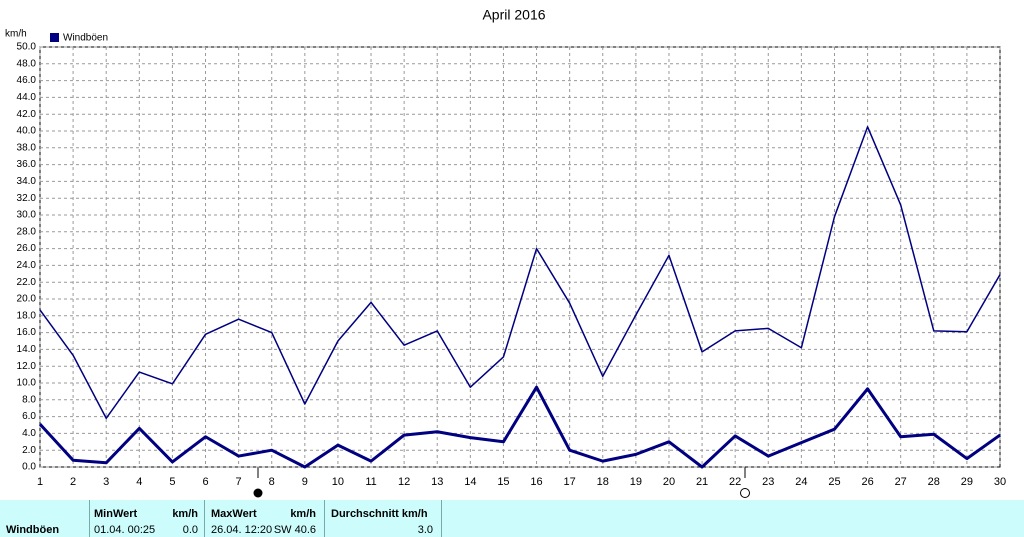 The image size is (1024, 537). What do you see at coordinates (27, 315) in the screenshot?
I see `y-tick-label: 18.0` at bounding box center [27, 315].